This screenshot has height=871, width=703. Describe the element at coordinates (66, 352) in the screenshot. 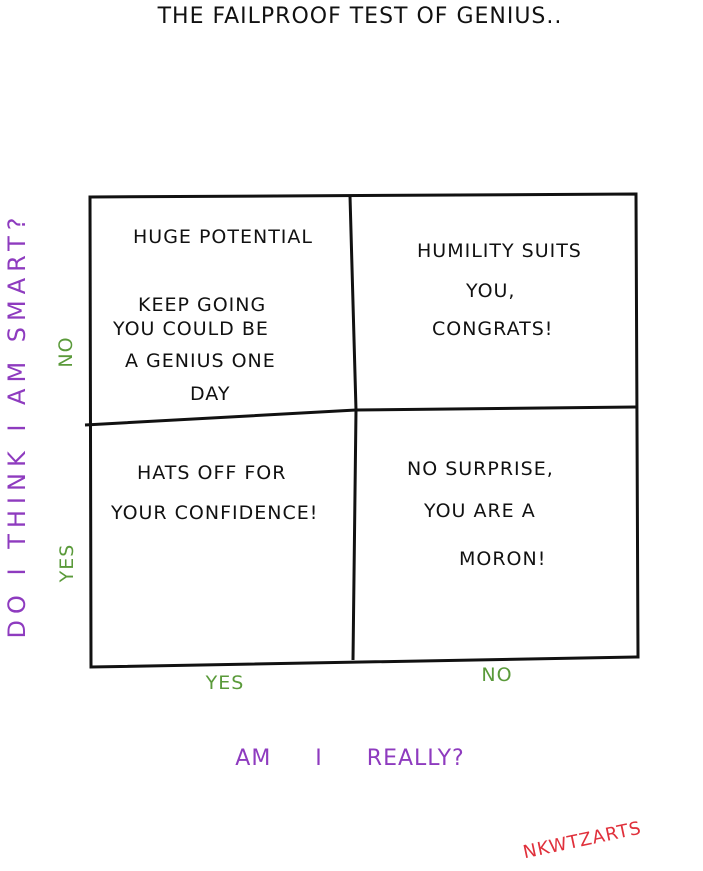

I see `row-label: NO` at that location.